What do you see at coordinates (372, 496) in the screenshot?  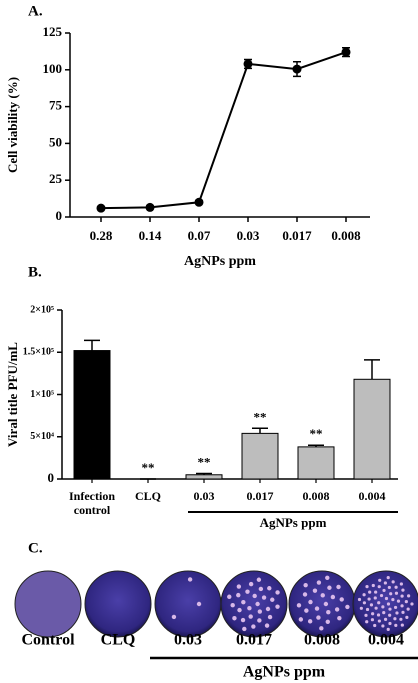 I see `x-tick-label: 0.004` at bounding box center [372, 496].